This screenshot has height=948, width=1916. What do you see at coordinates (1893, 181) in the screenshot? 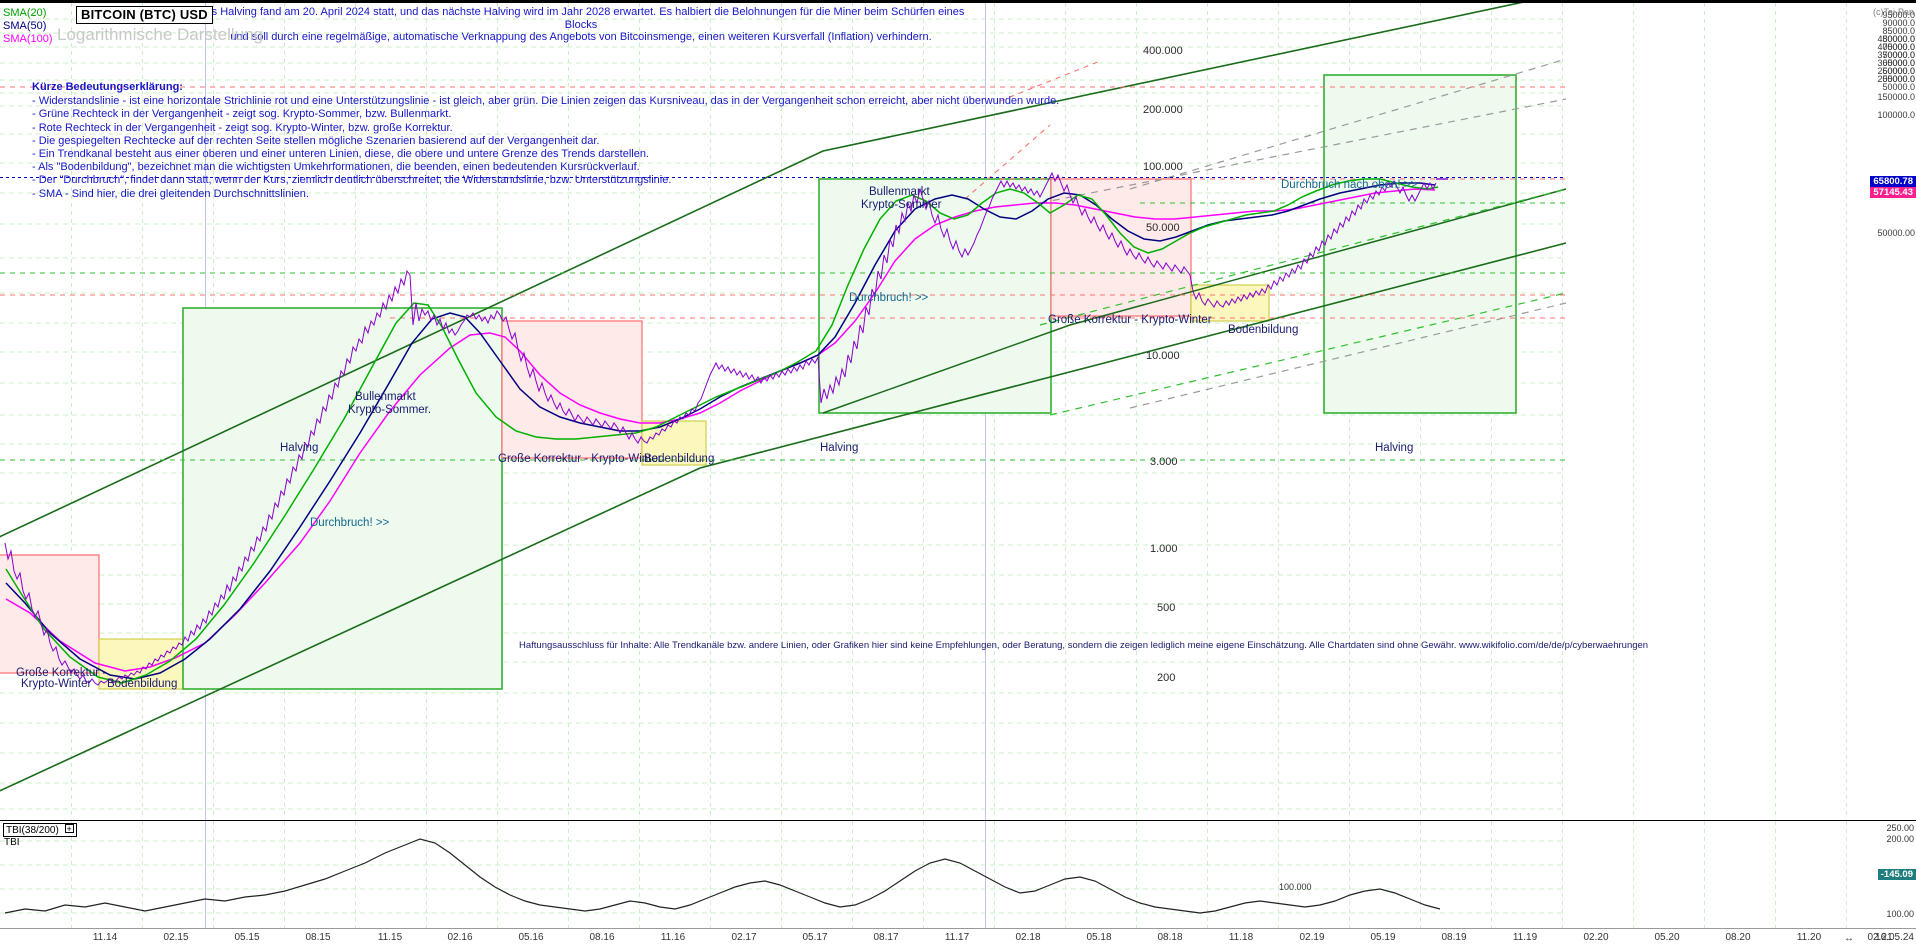
I see `current-price-marker: 65800.78` at bounding box center [1893, 181].